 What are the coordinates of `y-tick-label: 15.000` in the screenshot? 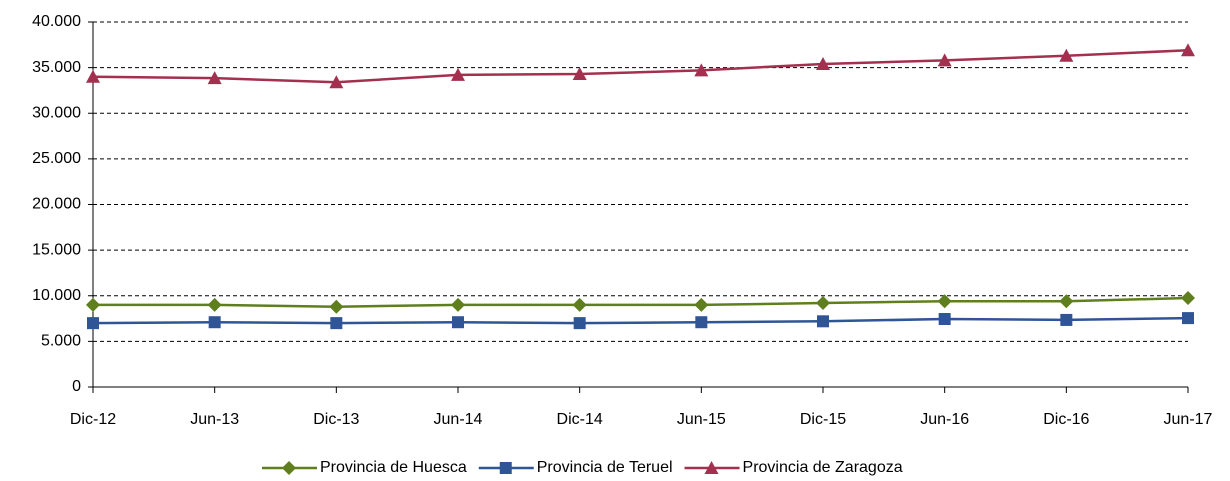 It's located at (56, 249).